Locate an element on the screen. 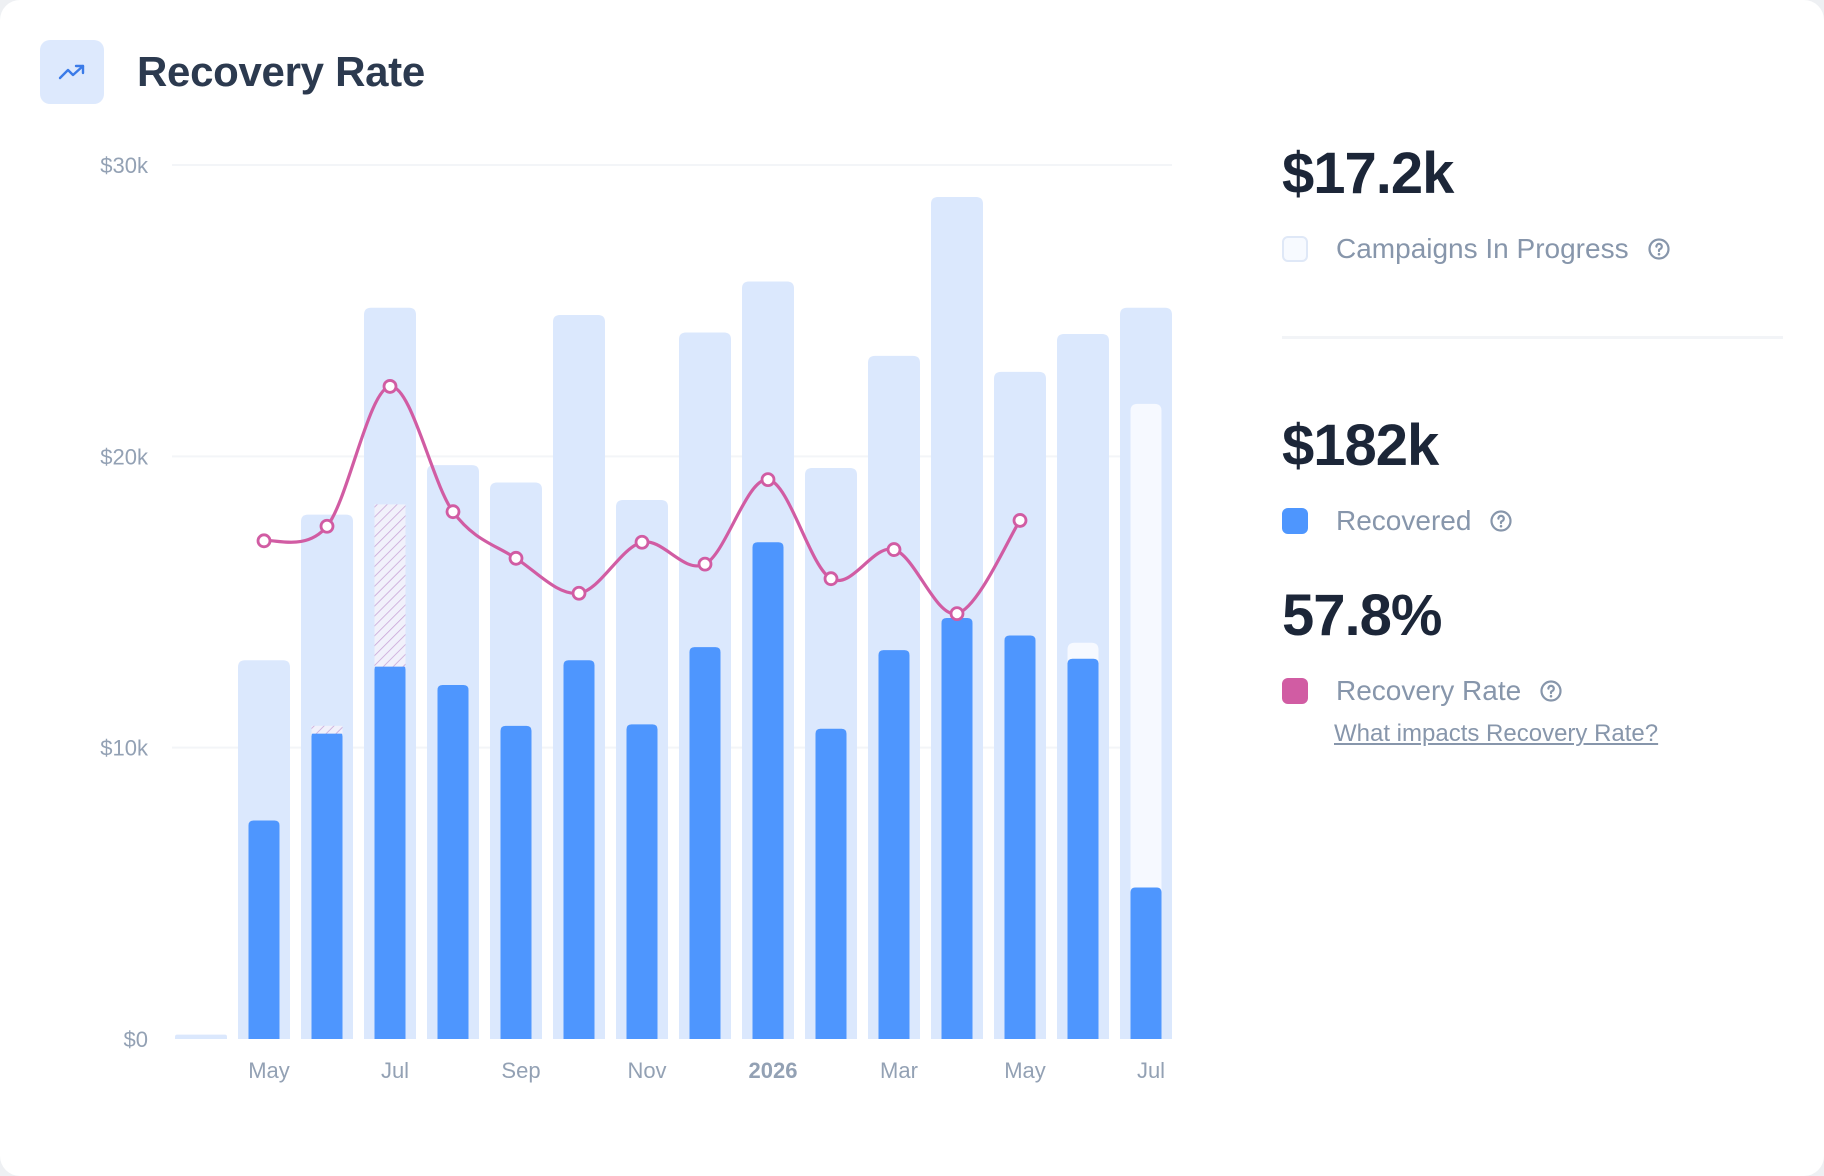 The image size is (1824, 1176). y-tick-label: $10k is located at coordinates (124, 748).